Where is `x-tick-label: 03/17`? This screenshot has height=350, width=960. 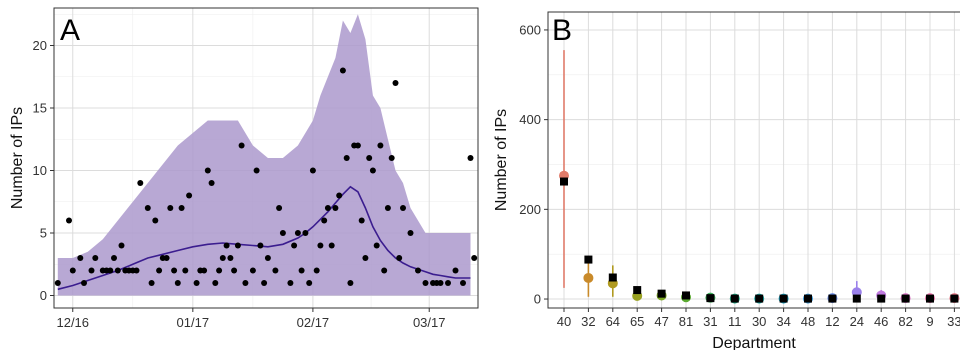
x-tick-label: 03/17 is located at coordinates (429, 322).